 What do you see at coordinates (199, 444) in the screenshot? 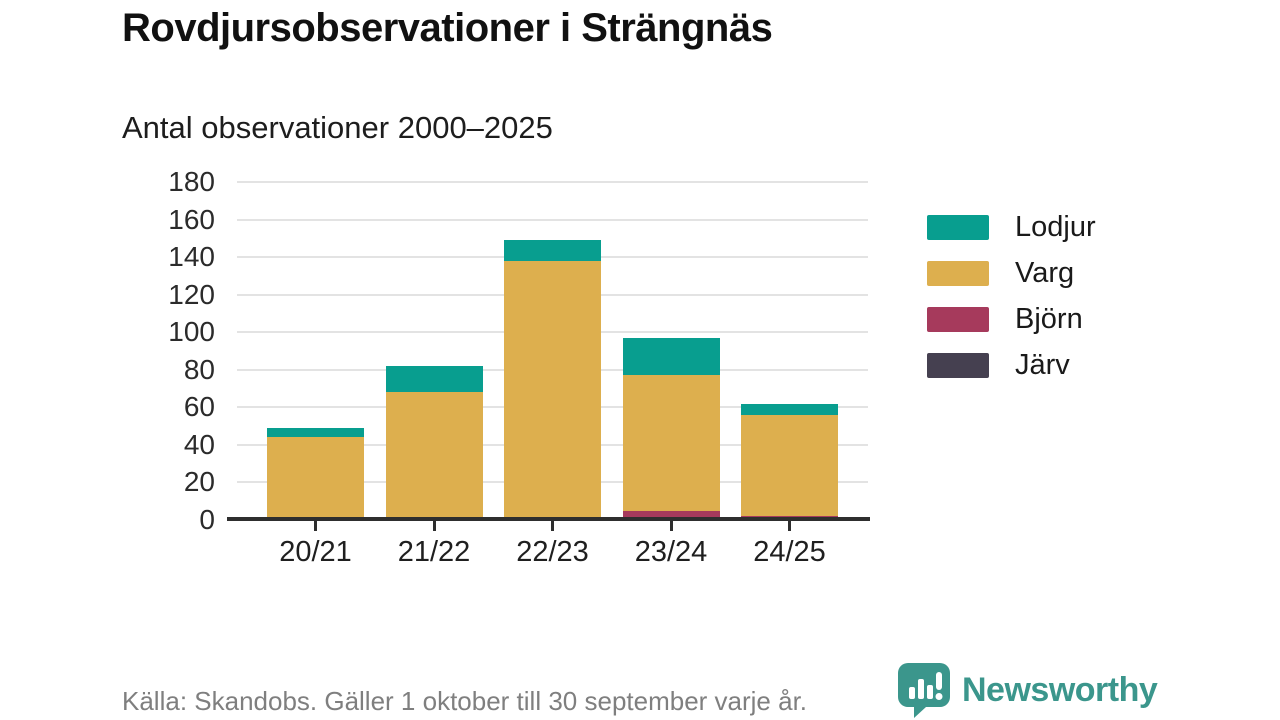
I see `y-tick-label: 40` at bounding box center [199, 444].